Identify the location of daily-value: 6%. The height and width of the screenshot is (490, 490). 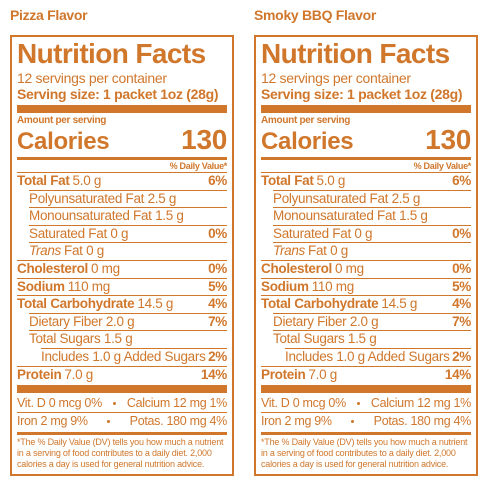
(217, 180).